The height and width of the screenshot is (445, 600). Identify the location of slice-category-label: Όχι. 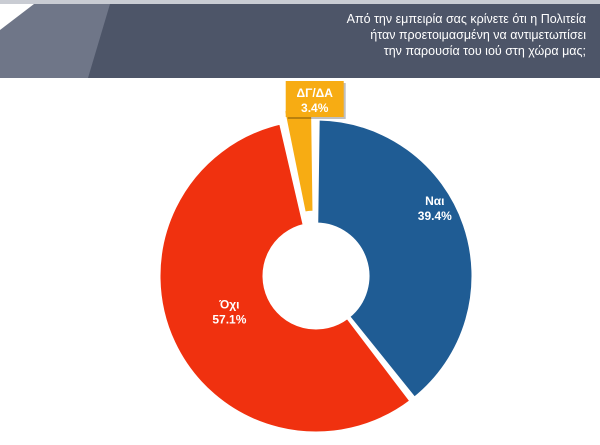
(228, 304).